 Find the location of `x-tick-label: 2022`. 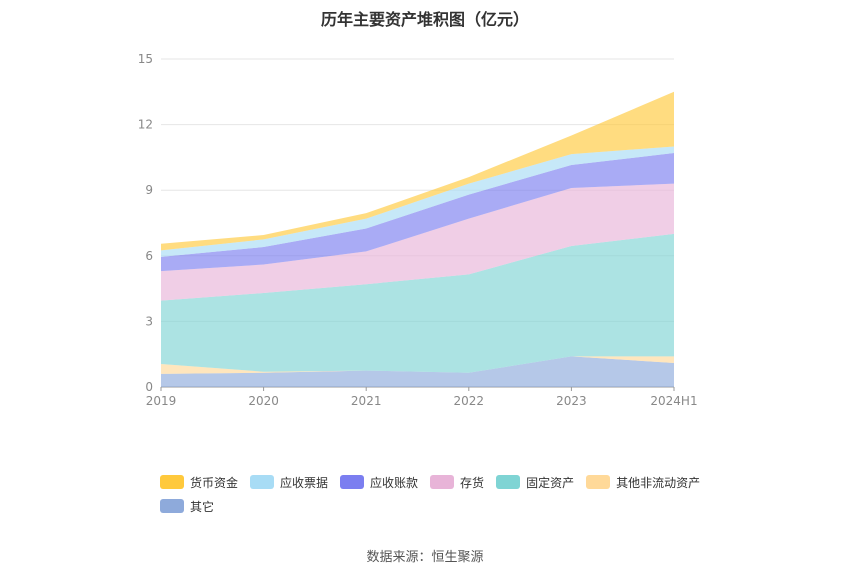

x-tick-label: 2022 is located at coordinates (469, 401).